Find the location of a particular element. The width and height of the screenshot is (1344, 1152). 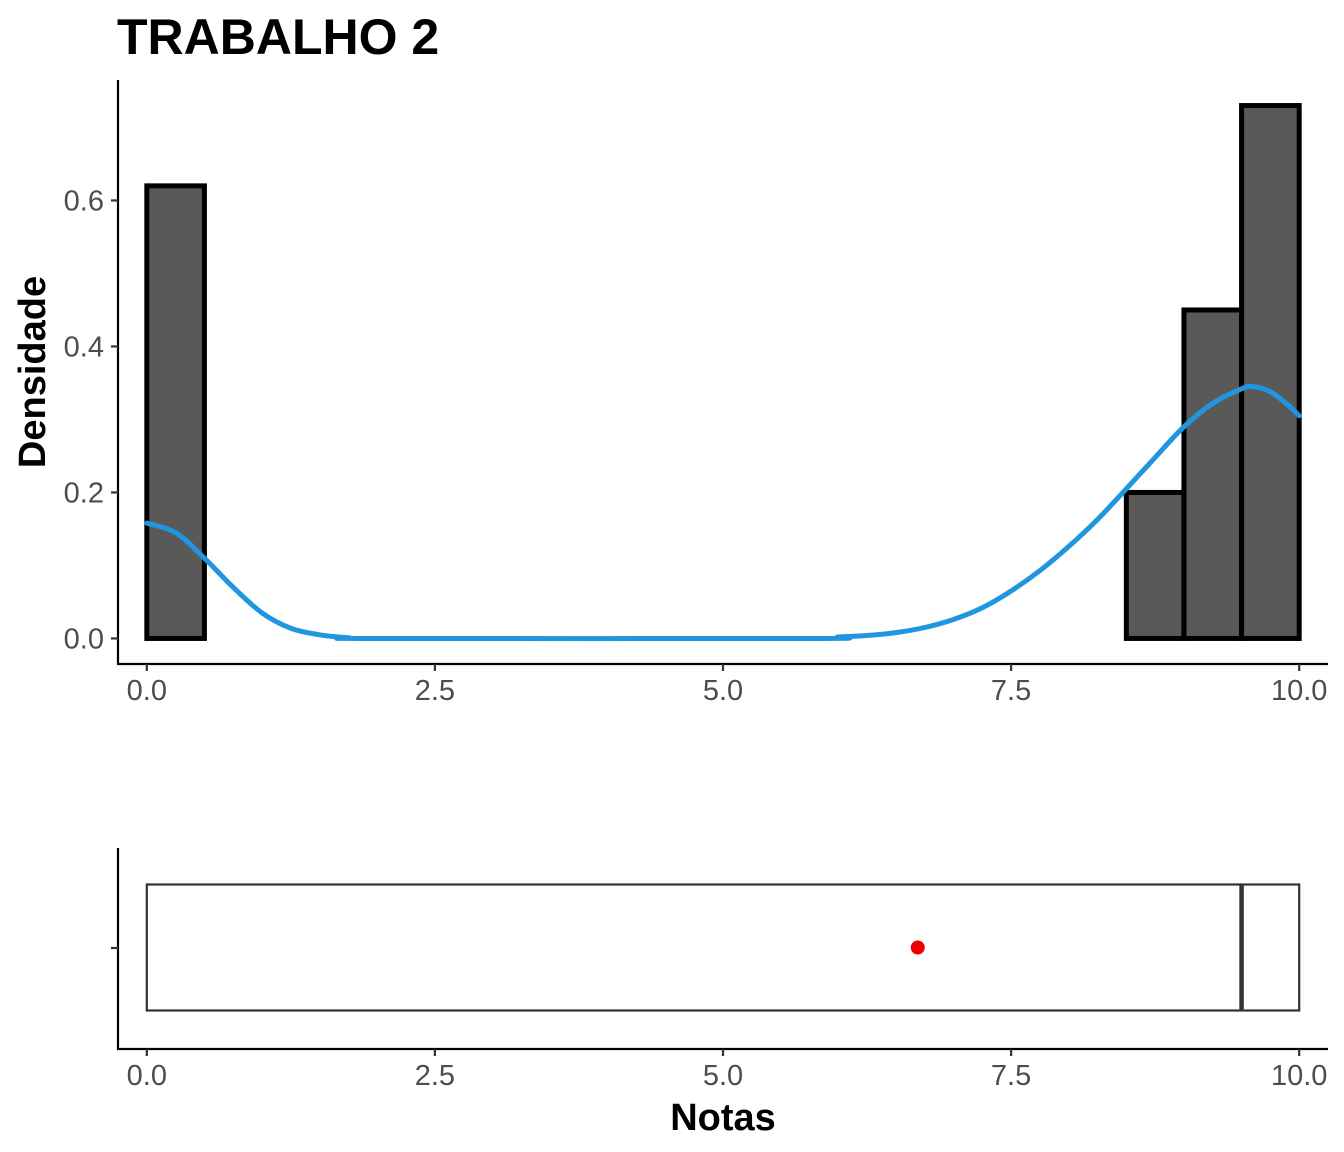

boxplot-box is located at coordinates (723, 947).